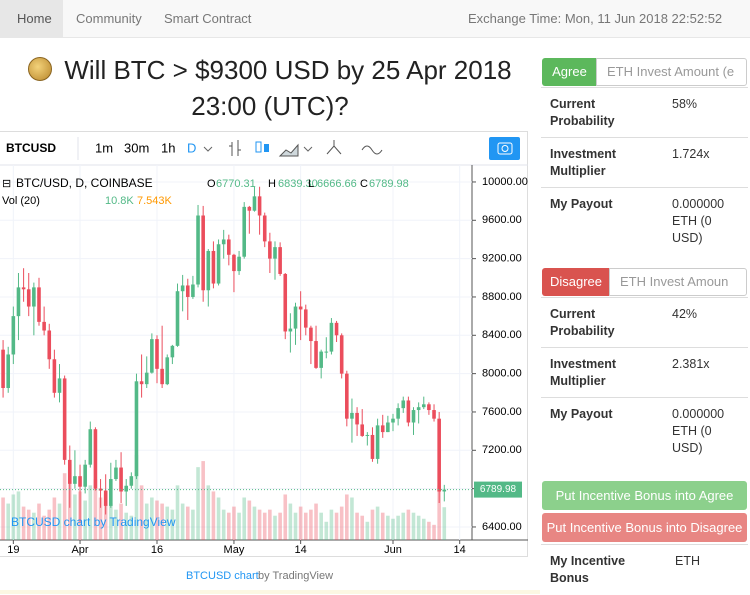 The height and width of the screenshot is (595, 750). I want to click on indicator-icon, so click(372, 150).